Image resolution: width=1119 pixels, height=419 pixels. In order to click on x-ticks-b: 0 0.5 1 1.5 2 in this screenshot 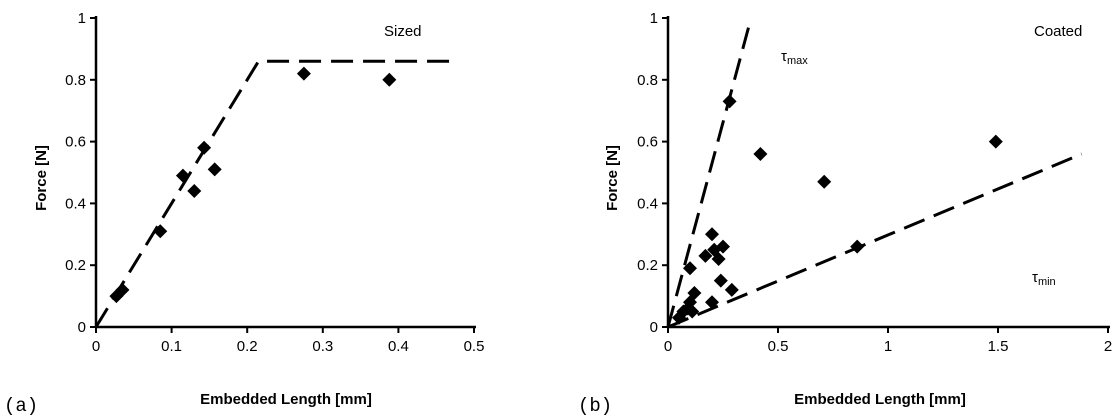, I will do `click(888, 341)`.